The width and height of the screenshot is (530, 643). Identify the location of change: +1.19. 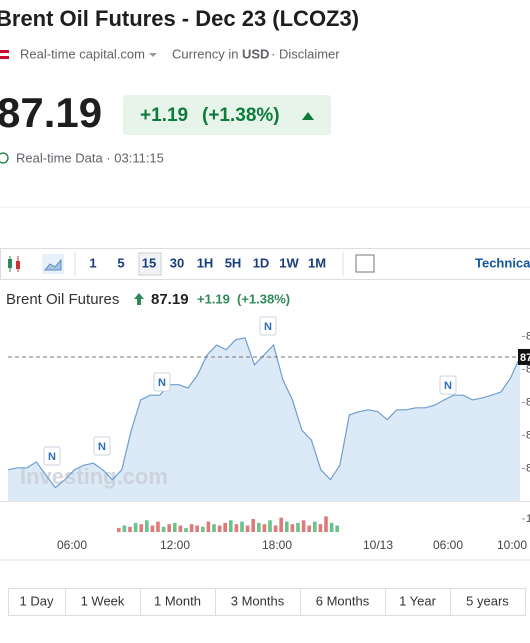
(164, 115).